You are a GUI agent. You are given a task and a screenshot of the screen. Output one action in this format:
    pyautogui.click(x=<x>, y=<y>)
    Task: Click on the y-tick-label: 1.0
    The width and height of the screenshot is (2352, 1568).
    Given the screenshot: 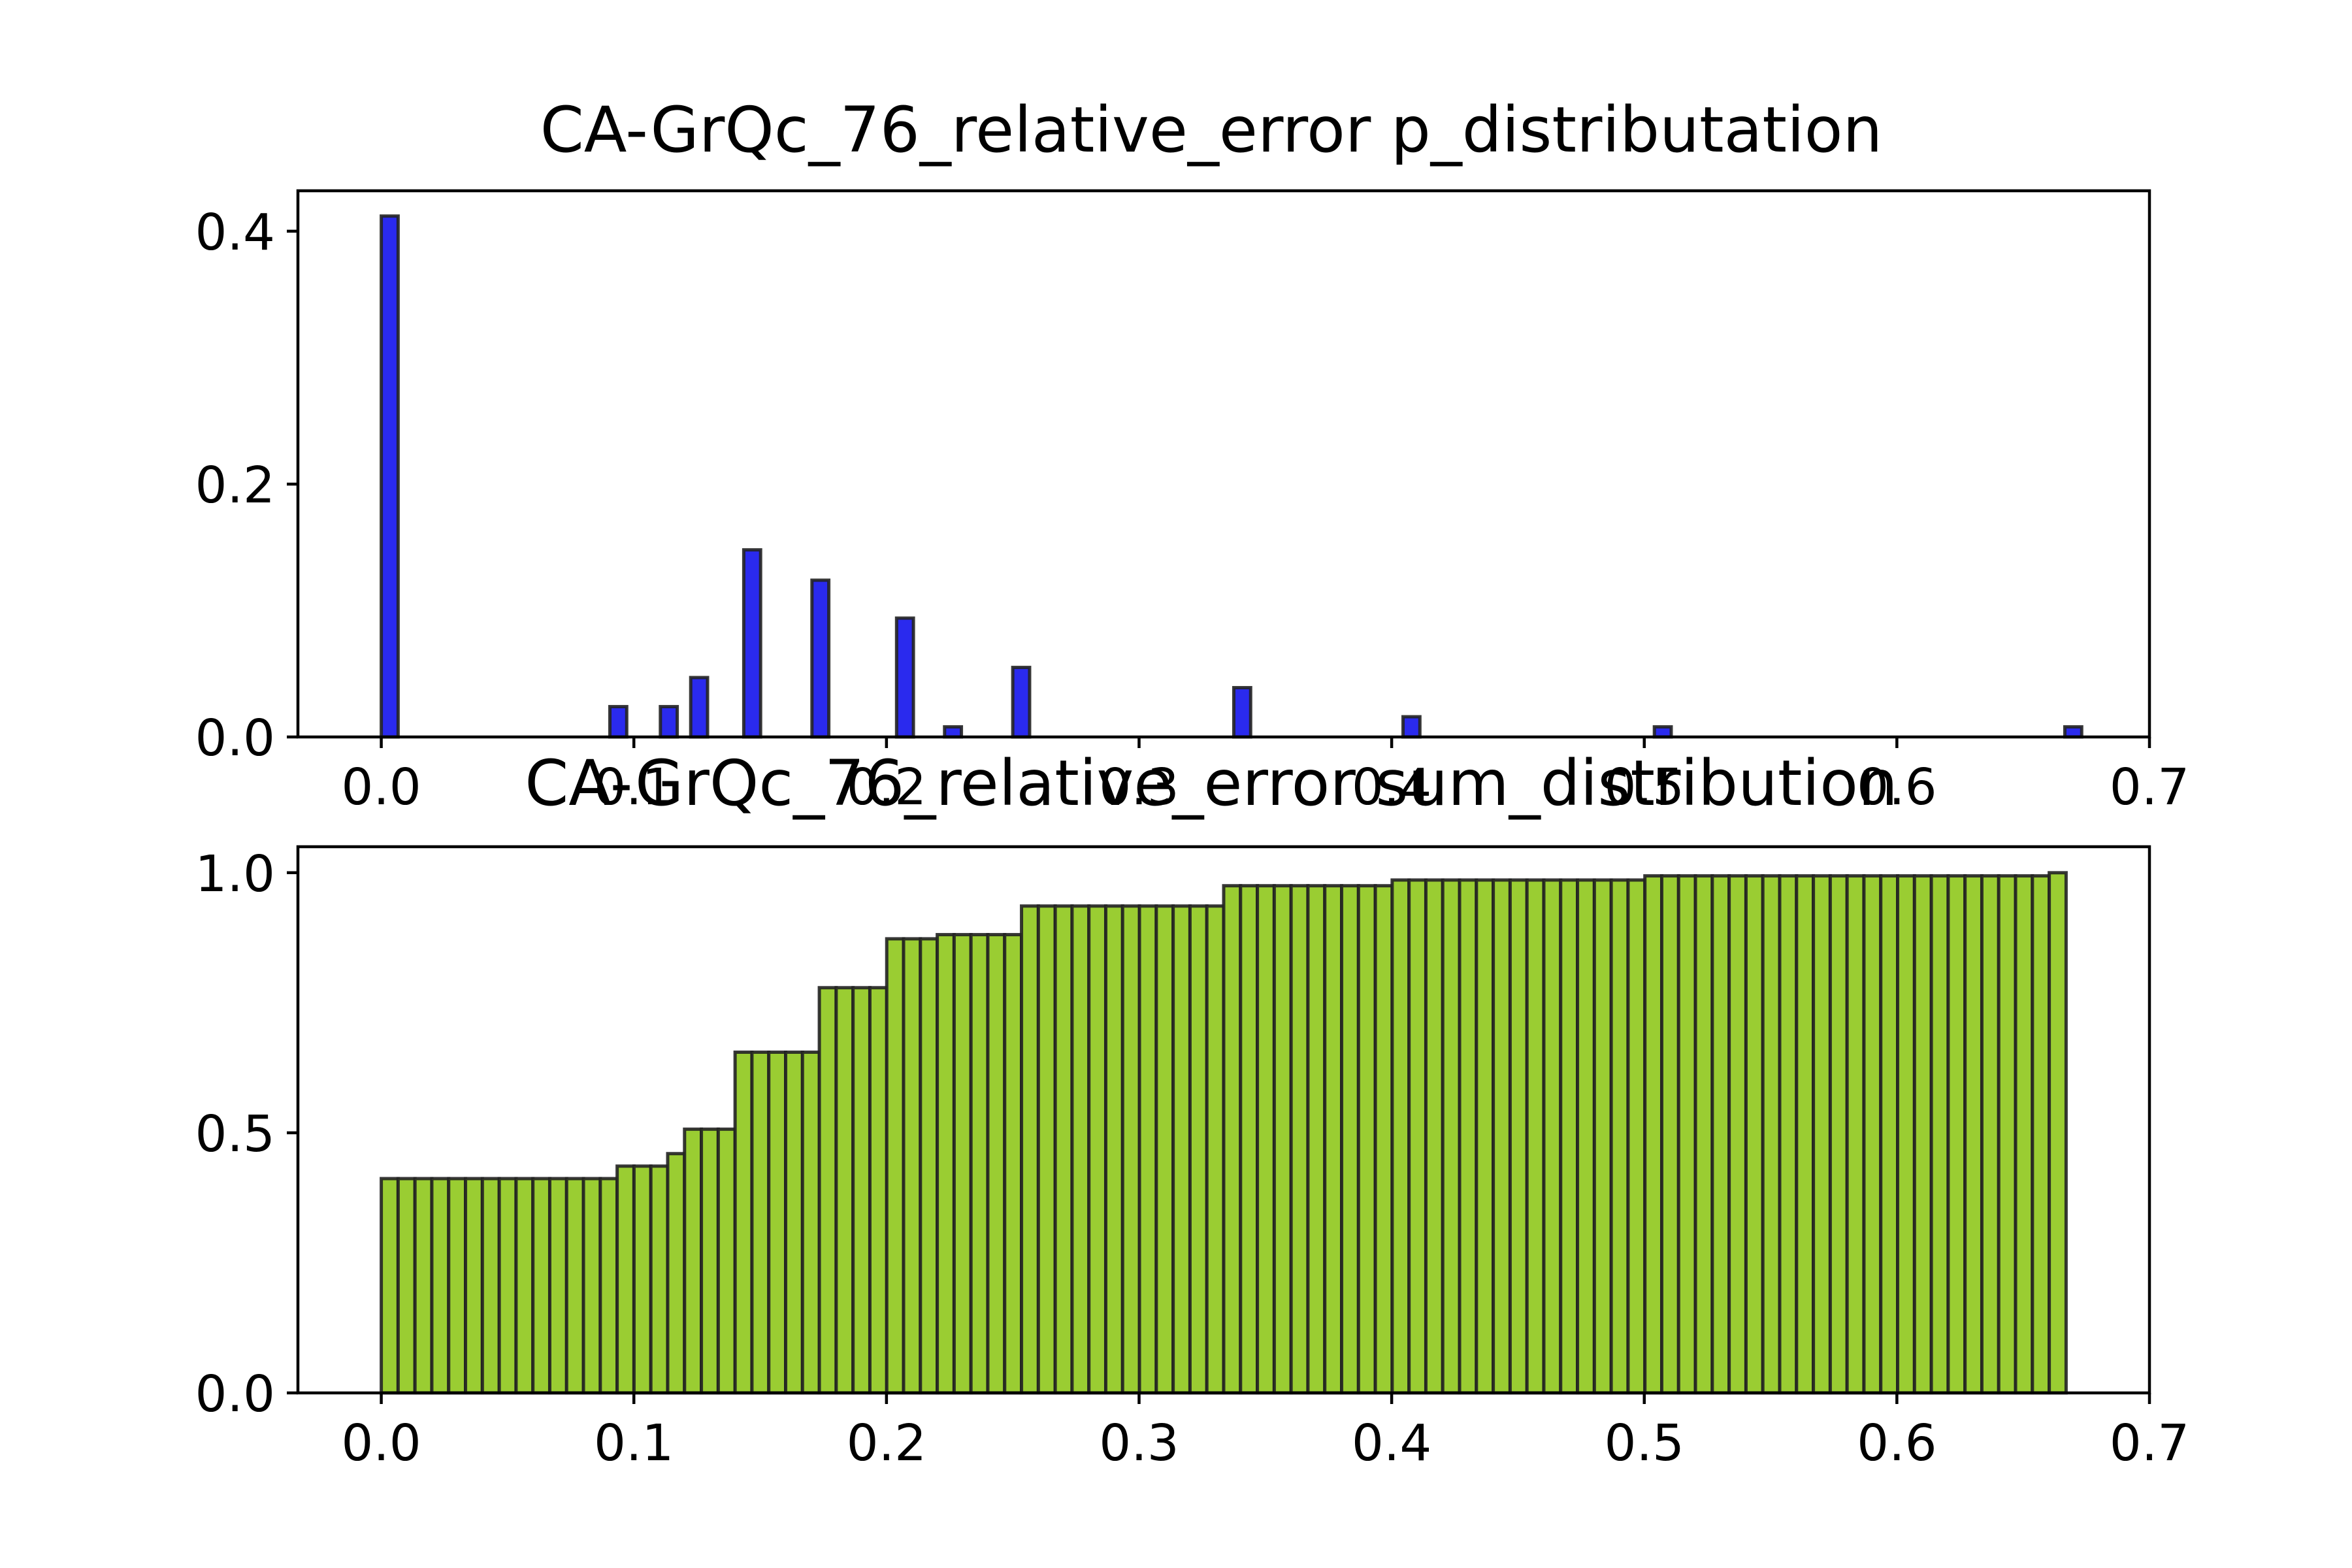 What is the action you would take?
    pyautogui.click(x=235, y=874)
    